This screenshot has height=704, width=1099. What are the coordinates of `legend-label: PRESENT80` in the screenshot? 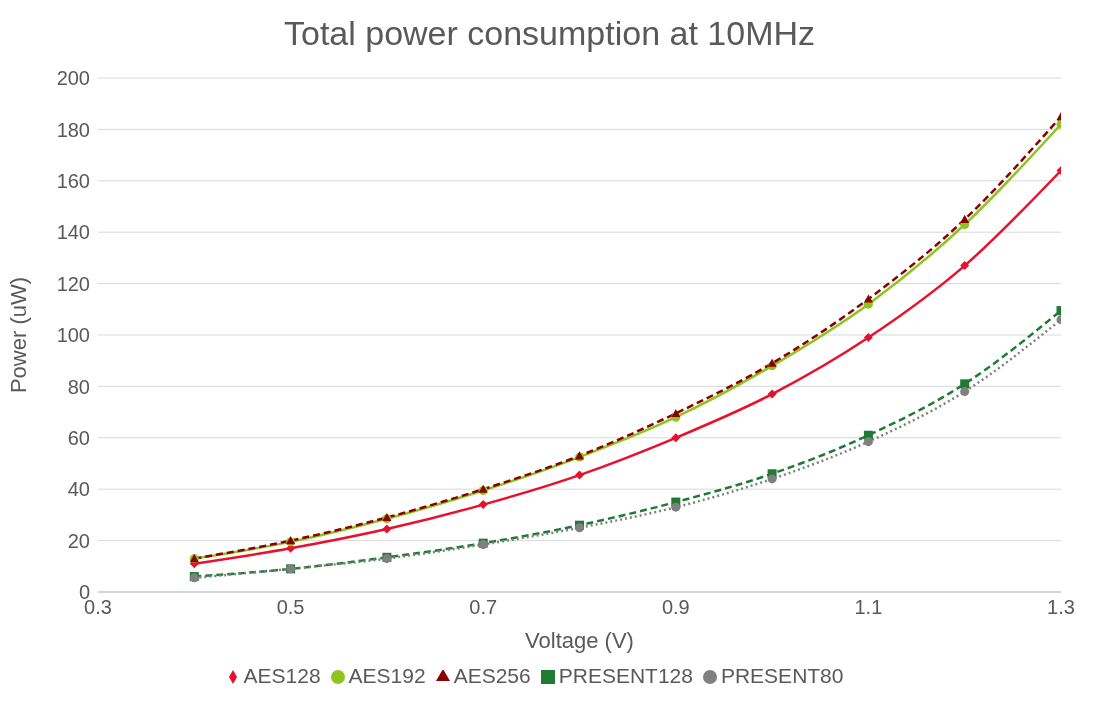 It's located at (782, 675).